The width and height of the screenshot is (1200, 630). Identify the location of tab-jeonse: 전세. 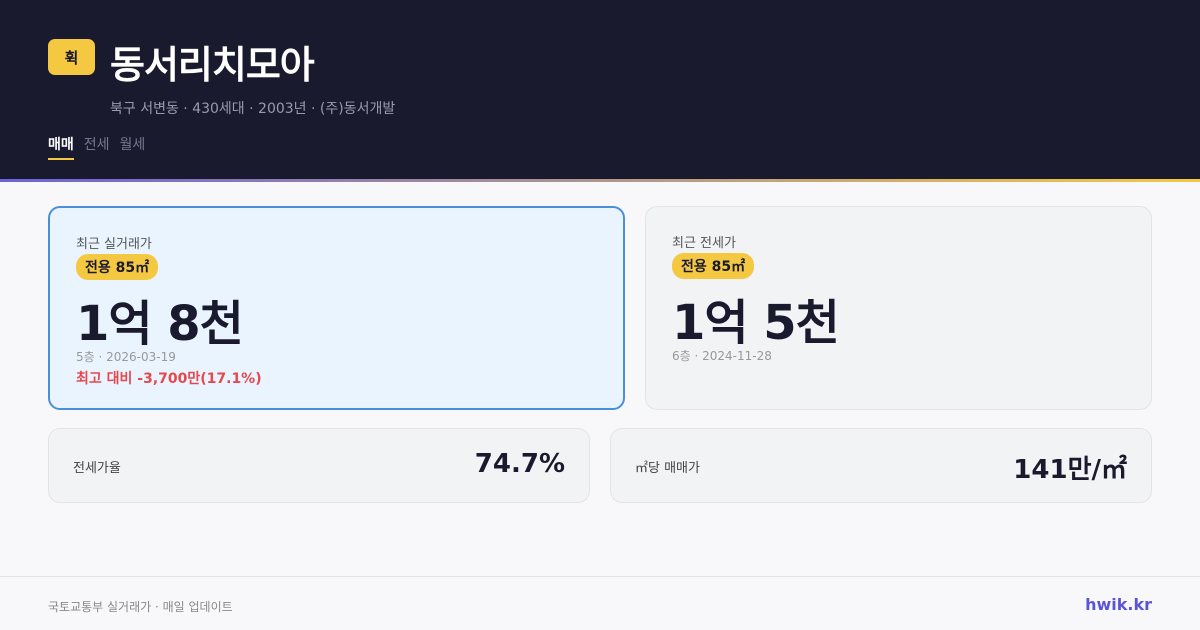
(96, 145).